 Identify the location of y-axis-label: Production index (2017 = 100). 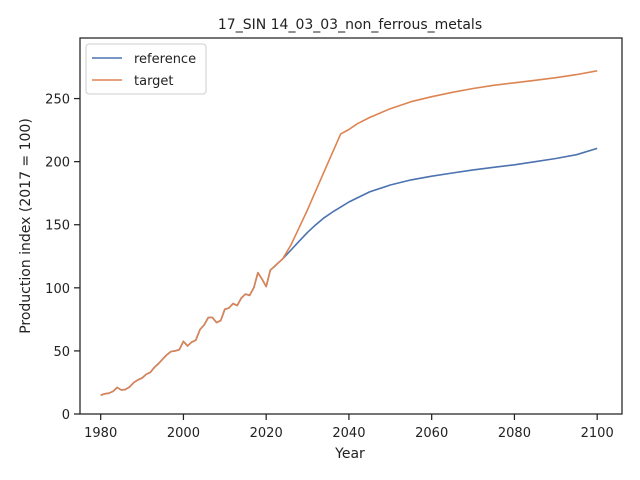
(26, 226).